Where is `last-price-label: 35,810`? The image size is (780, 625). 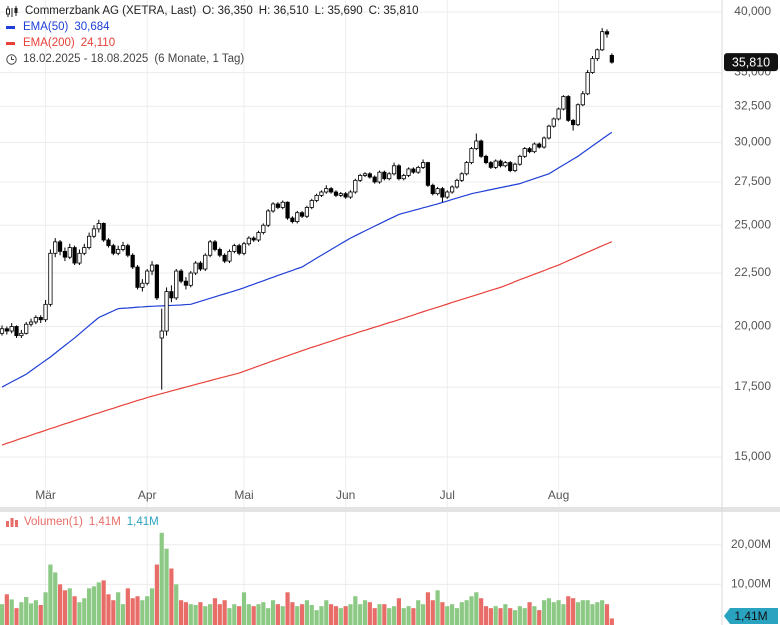 last-price-label: 35,810 is located at coordinates (751, 62).